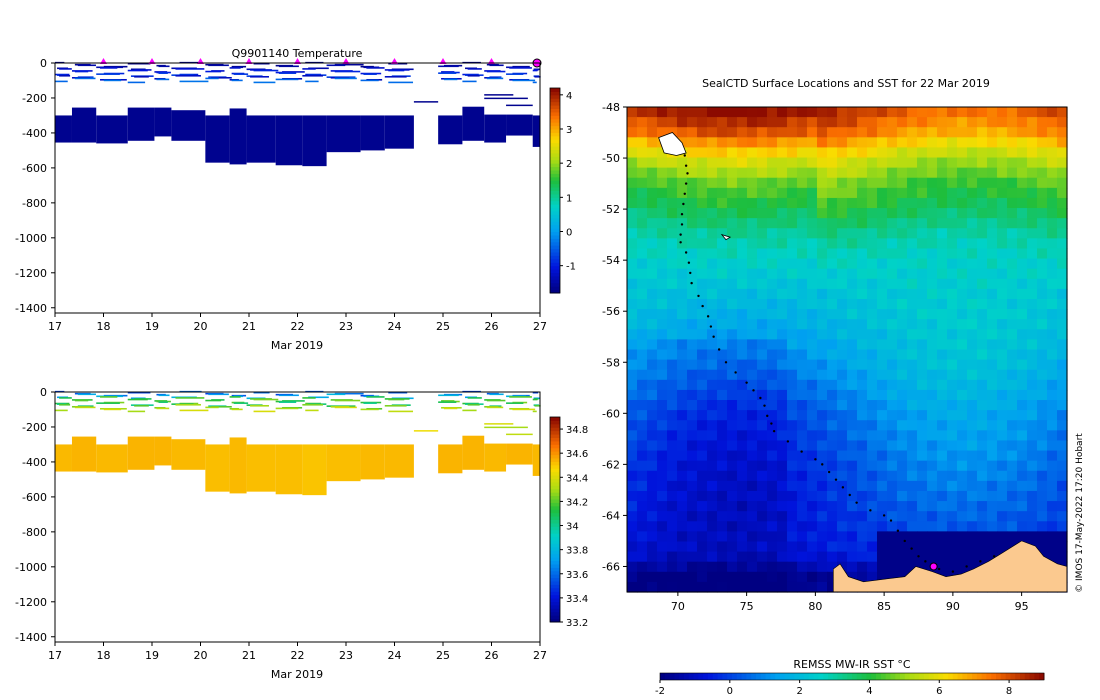 This screenshot has height=700, width=1100. Describe the element at coordinates (950, 566) in the screenshot. I see `antarctic-coastline` at that location.